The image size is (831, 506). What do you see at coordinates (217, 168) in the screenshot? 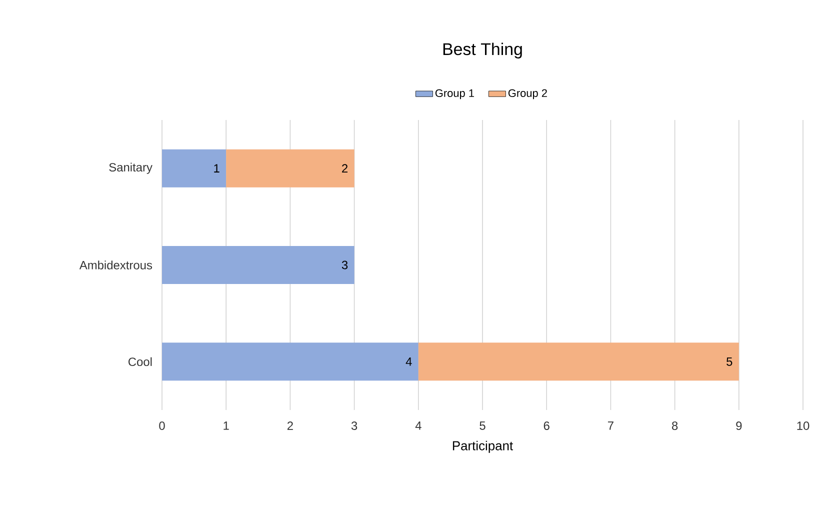
I see `data-label: 1` at bounding box center [217, 168].